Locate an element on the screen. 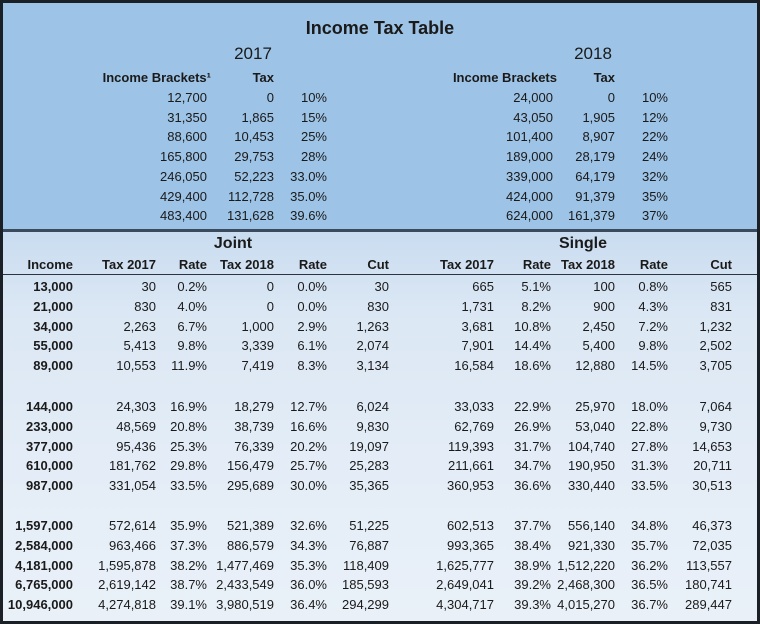 Image resolution: width=760 pixels, height=624 pixels. bracket-income: 88,600 is located at coordinates (187, 137).